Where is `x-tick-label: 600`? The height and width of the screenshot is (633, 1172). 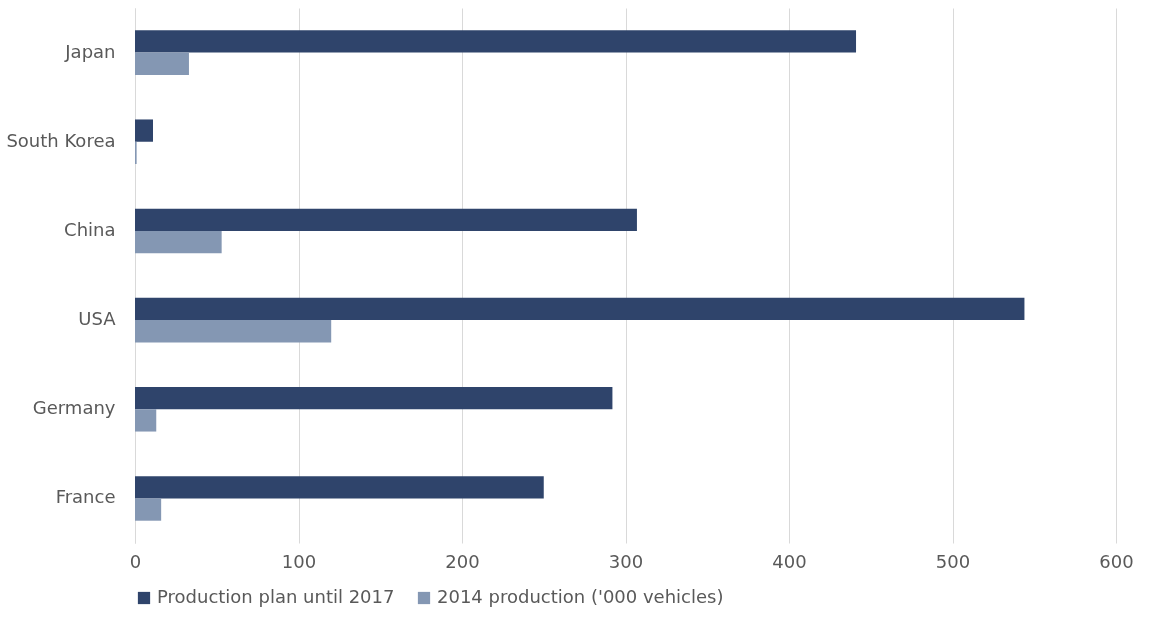 x-tick-label: 600 is located at coordinates (1116, 561).